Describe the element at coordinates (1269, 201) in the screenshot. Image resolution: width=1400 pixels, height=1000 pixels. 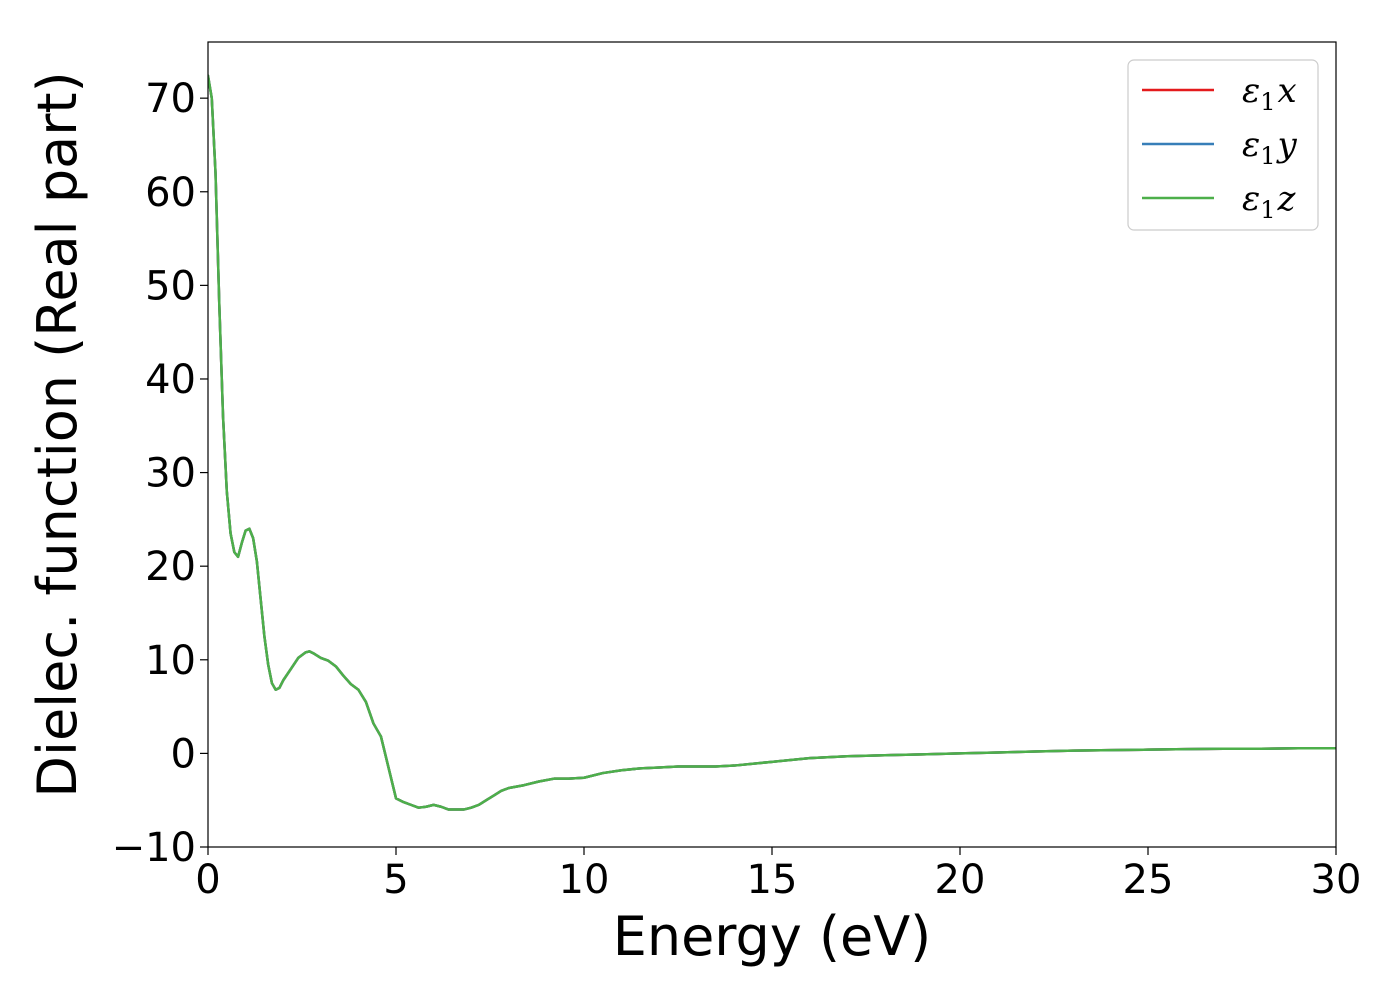
I see `legend-label-z: ε1z` at that location.